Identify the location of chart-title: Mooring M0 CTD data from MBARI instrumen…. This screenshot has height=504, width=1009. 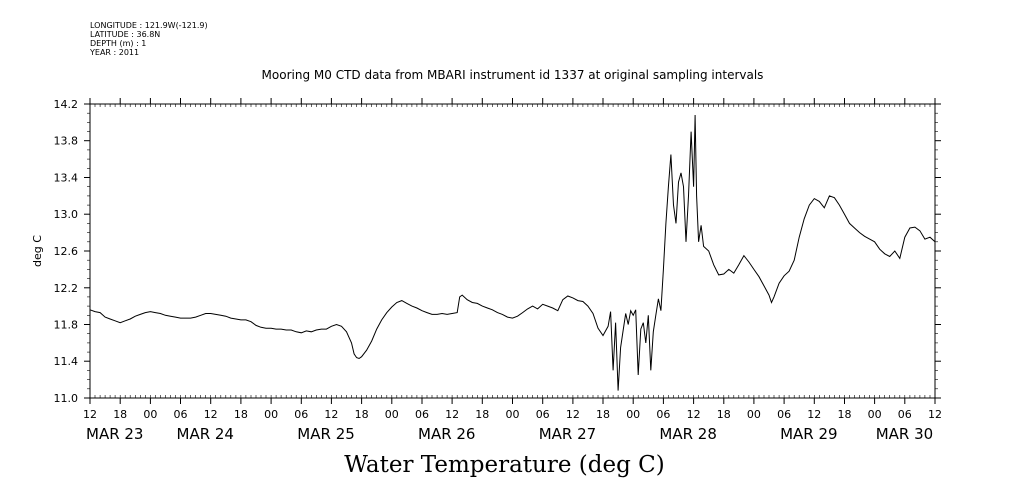
(512, 75).